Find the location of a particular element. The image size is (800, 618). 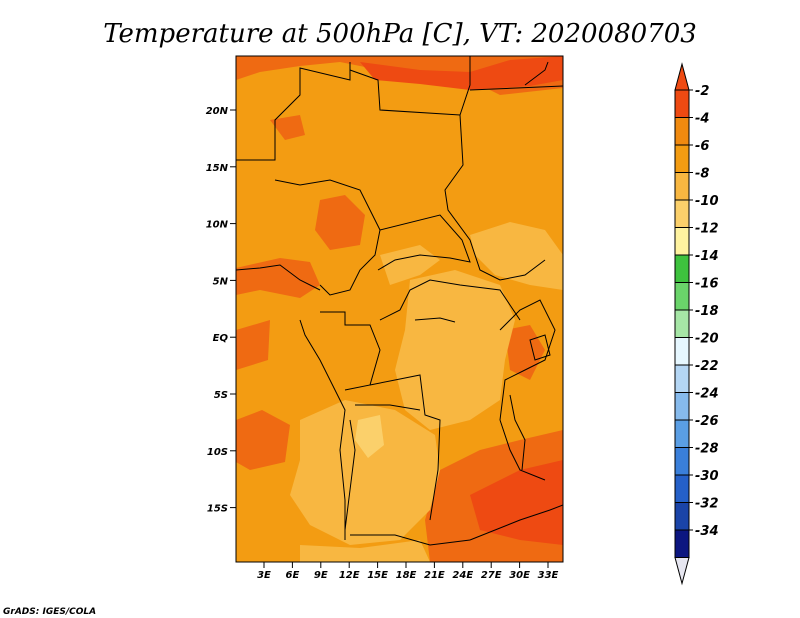

longitude-axis: 3E 6E 9E 12E 15E 18E 21E 24E 27E 30E 33E is located at coordinates (408, 571).